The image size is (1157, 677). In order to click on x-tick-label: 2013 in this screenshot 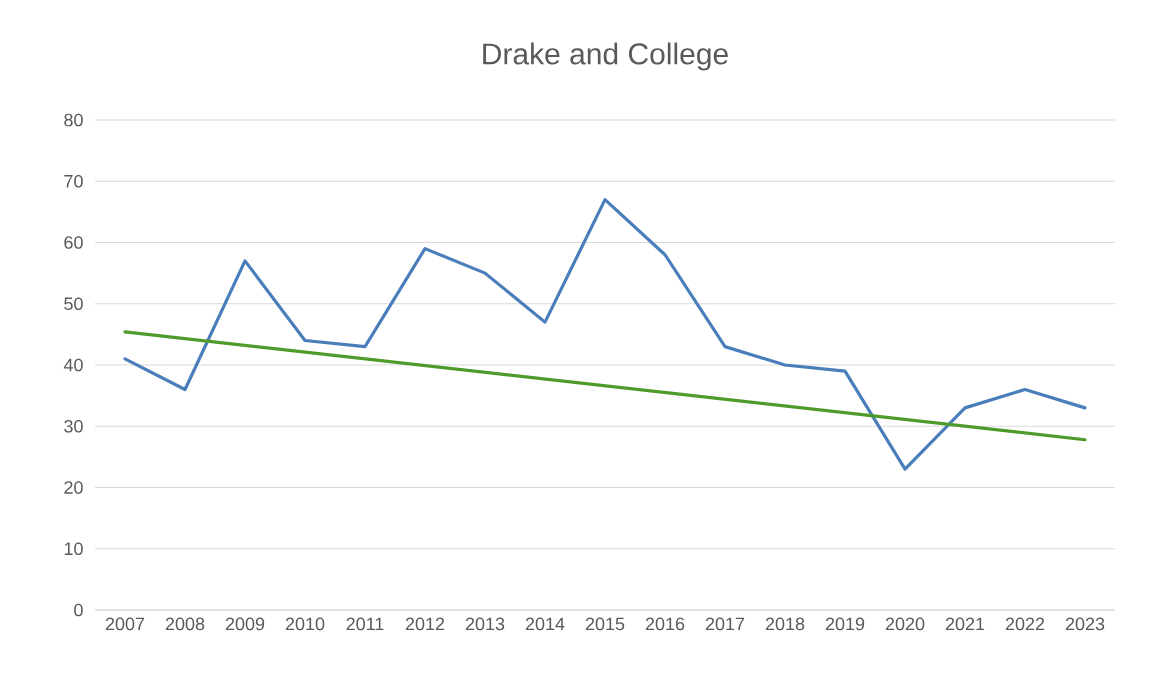, I will do `click(485, 624)`.